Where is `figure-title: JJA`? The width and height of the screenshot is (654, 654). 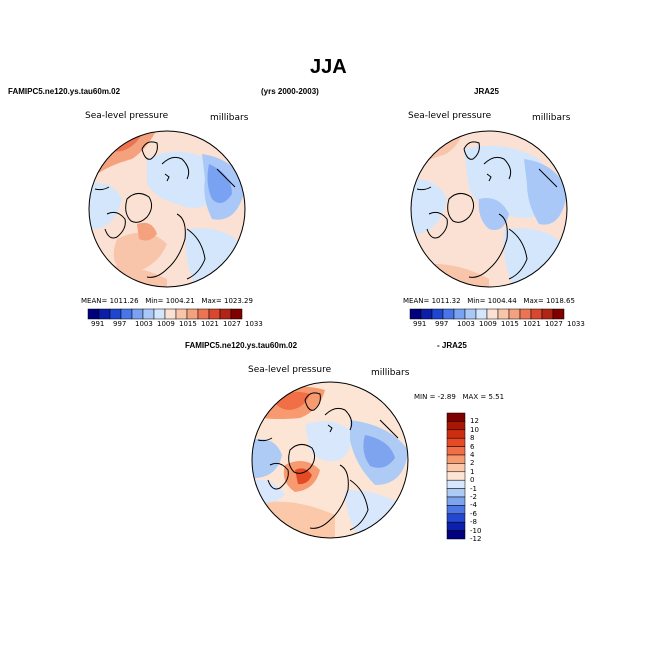 figure-title: JJA is located at coordinates (328, 67).